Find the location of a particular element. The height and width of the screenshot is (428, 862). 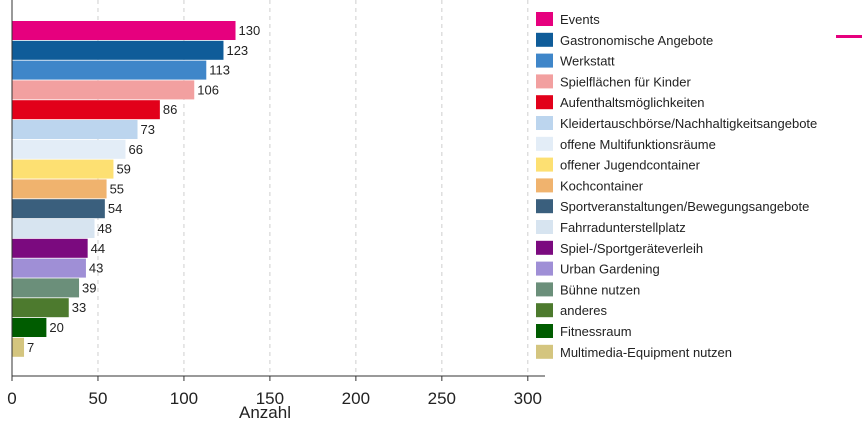

x-tick-label: 150 is located at coordinates (270, 398).